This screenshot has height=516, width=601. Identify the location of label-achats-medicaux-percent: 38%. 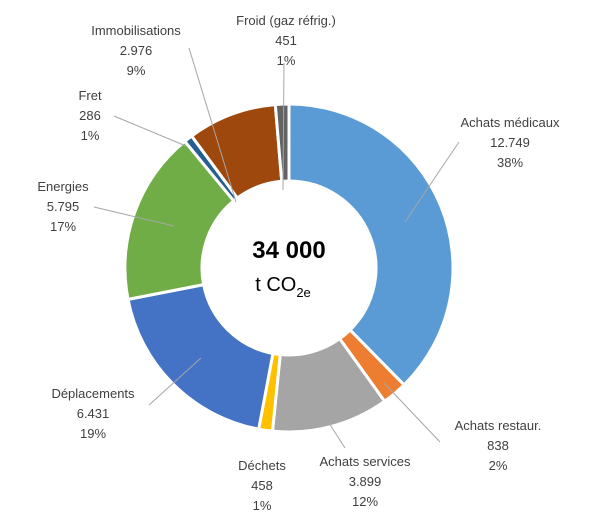
(510, 162).